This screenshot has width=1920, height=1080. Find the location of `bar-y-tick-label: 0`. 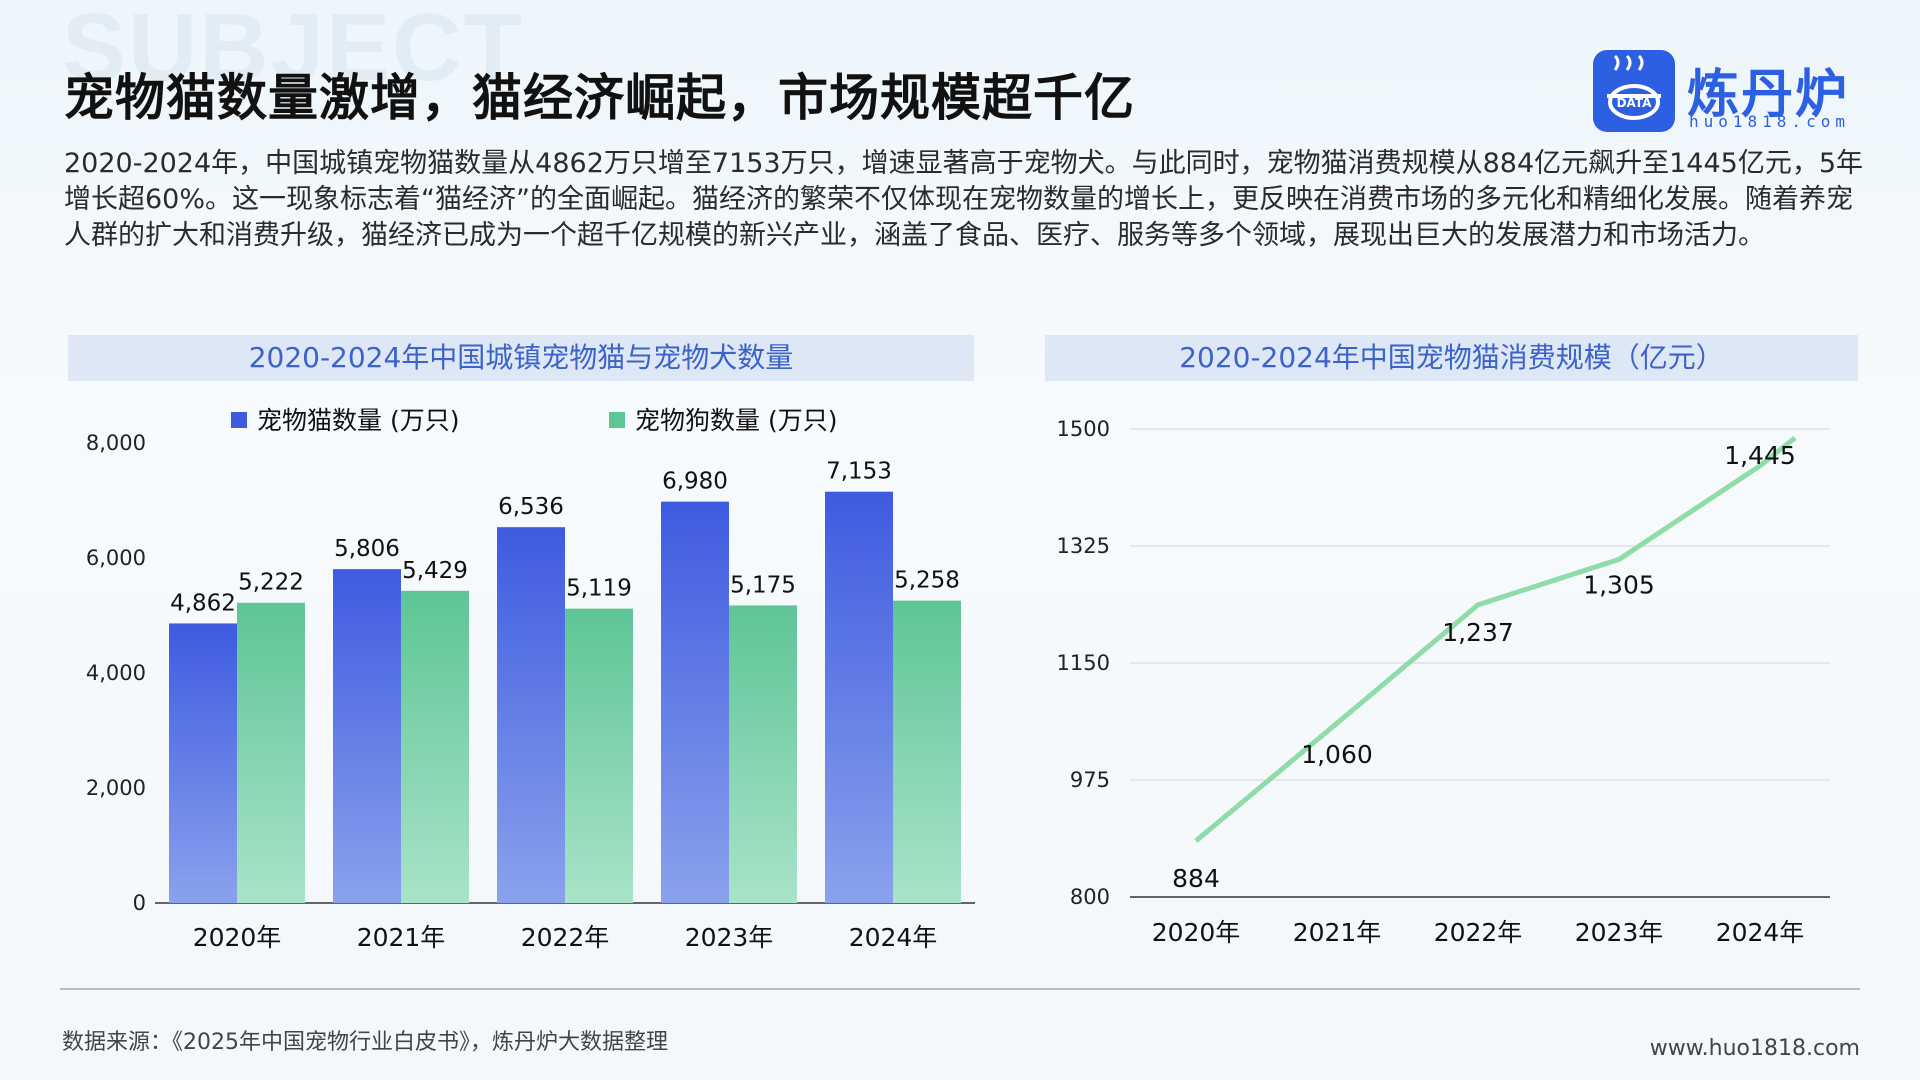

bar-y-tick-label: 0 is located at coordinates (139, 903).